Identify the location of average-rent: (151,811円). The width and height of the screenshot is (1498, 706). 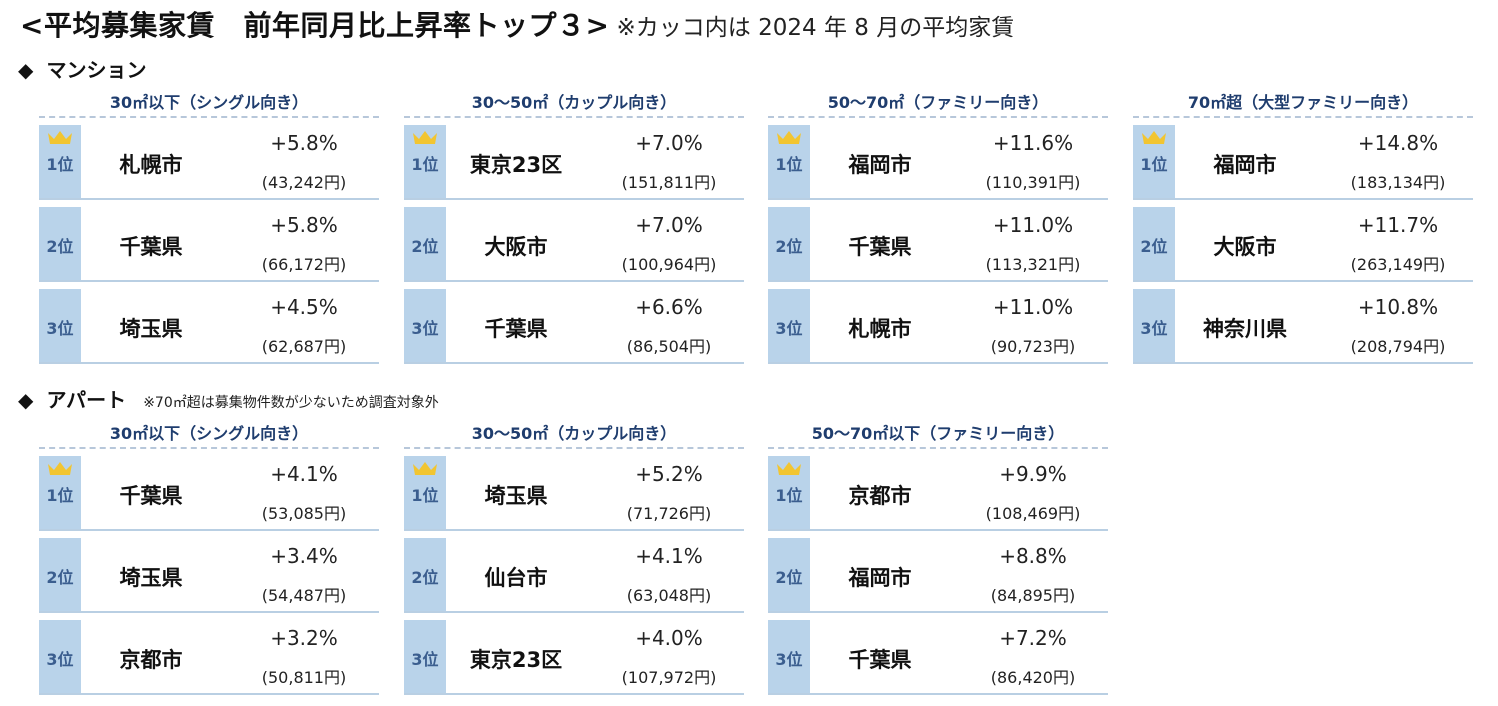
(669, 182).